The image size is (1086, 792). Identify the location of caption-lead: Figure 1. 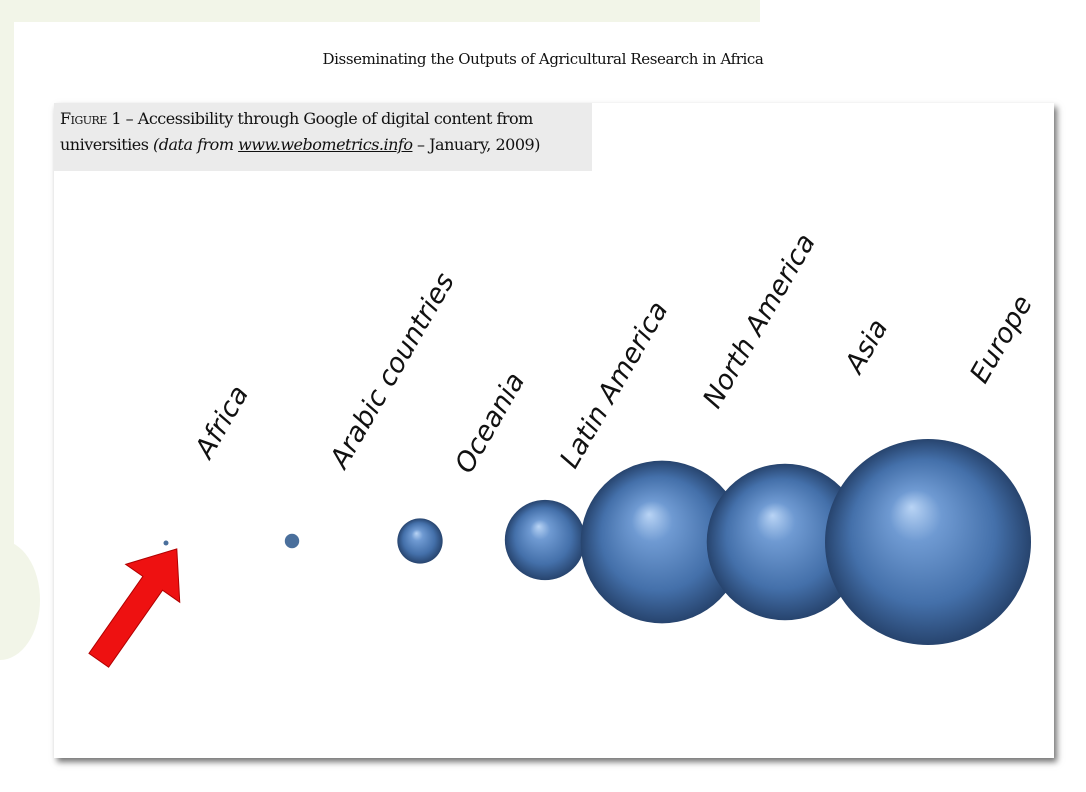
(91, 118).